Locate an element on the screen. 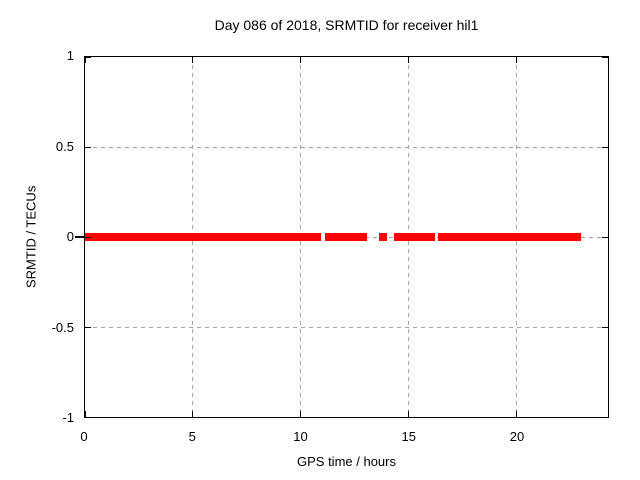 This screenshot has height=480, width=640. x-tick-label: 10 is located at coordinates (300, 436).